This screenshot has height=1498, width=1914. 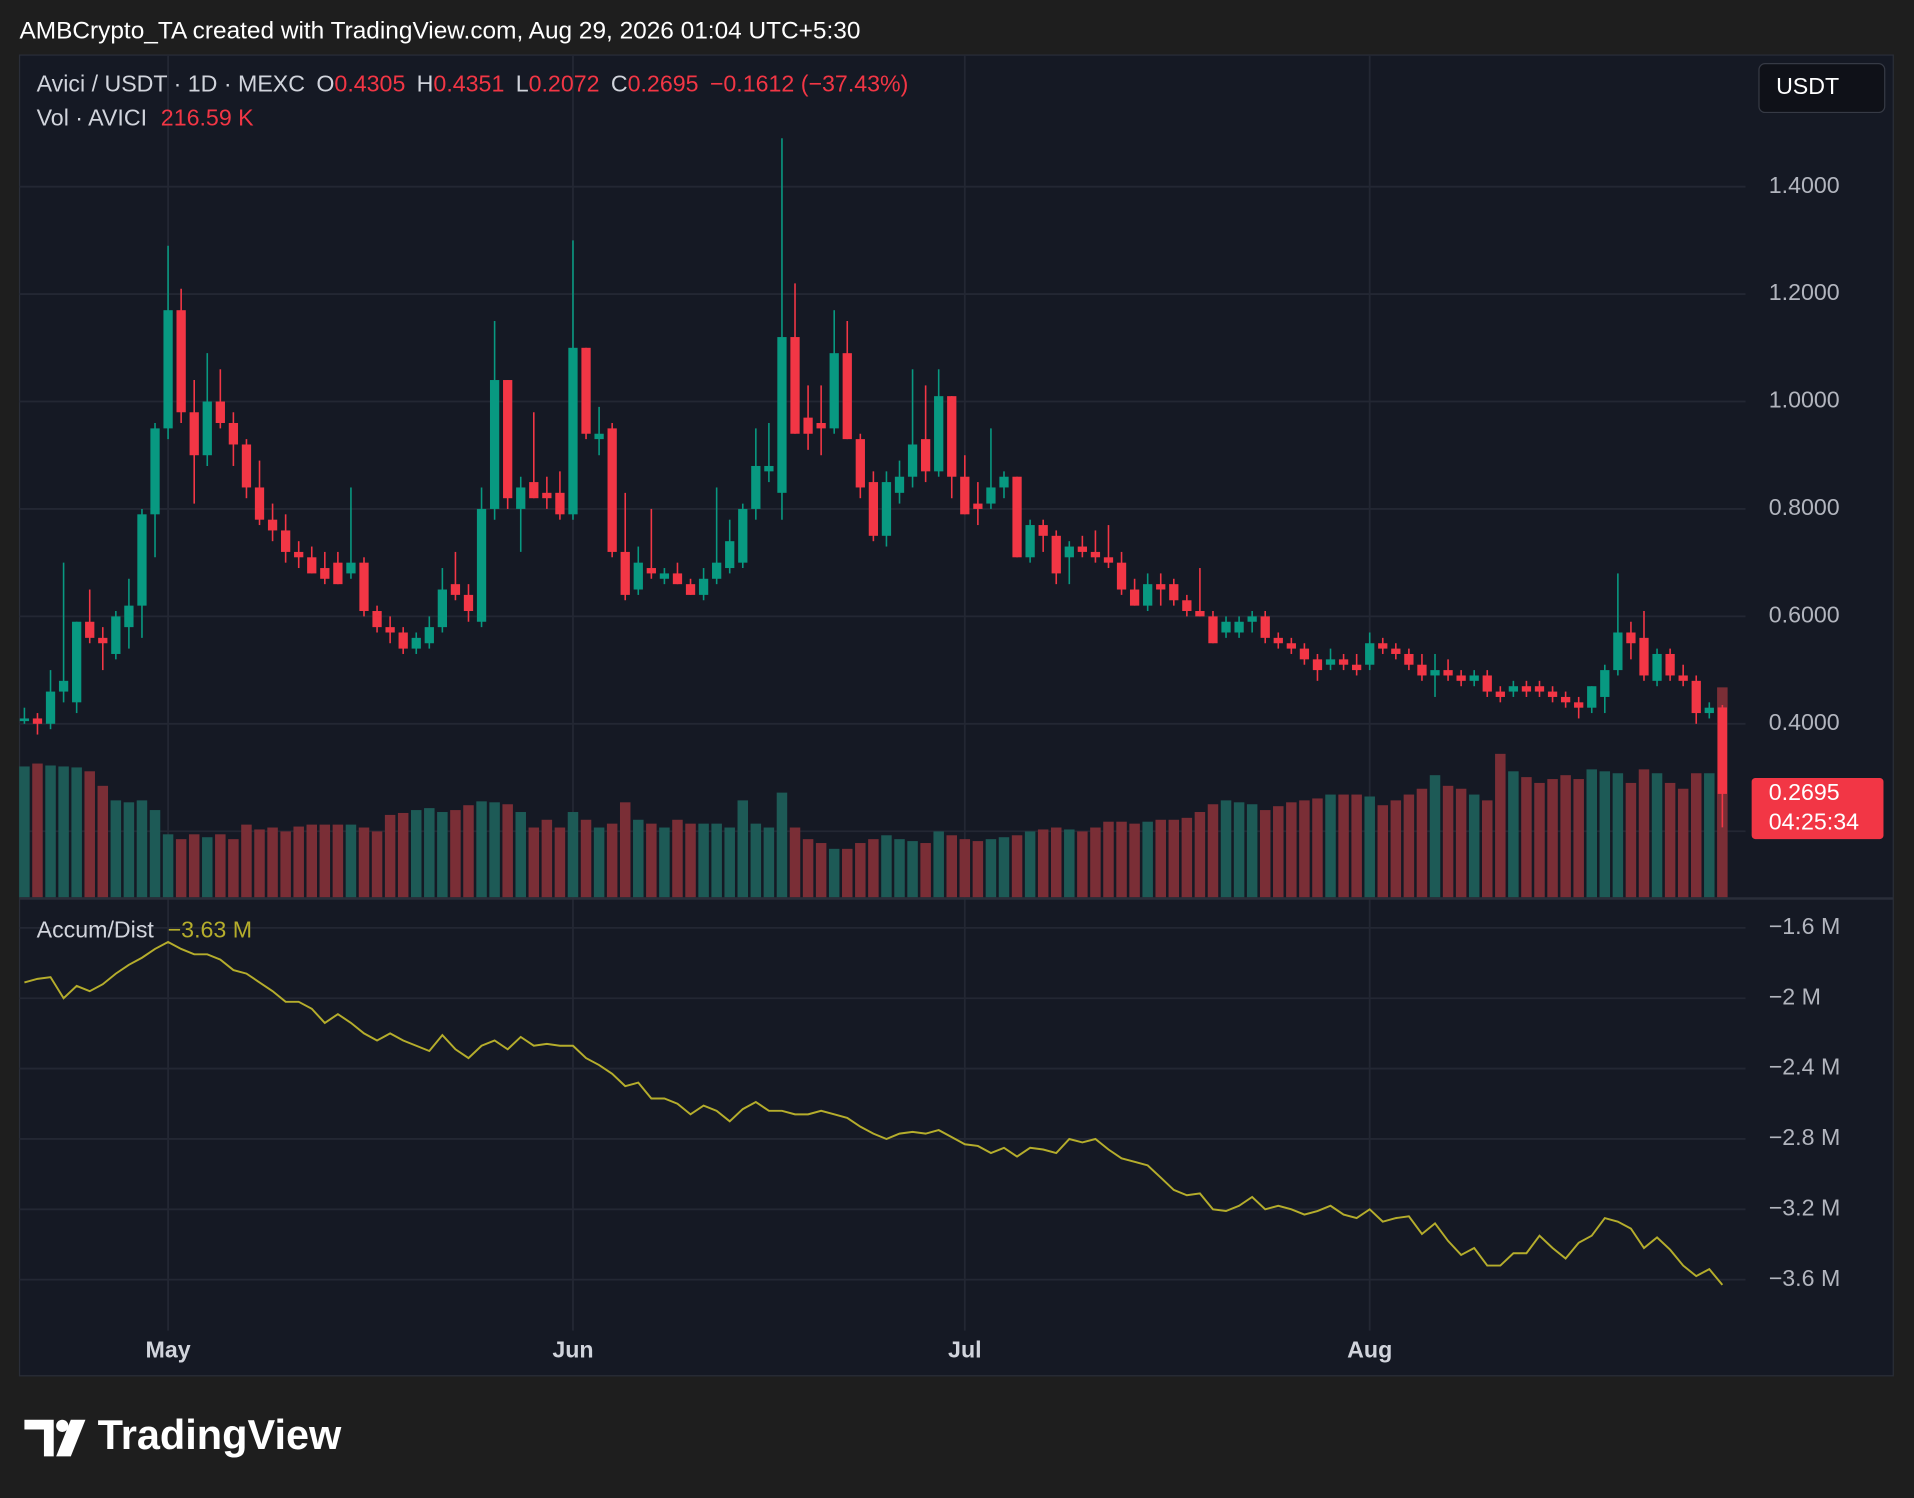 What do you see at coordinates (1804, 792) in the screenshot?
I see `price-tag-value: 0.2695` at bounding box center [1804, 792].